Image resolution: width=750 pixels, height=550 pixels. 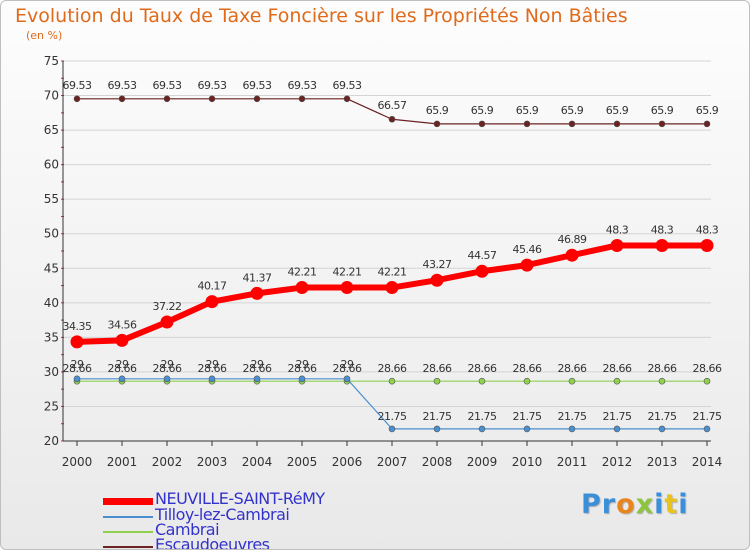 What do you see at coordinates (257, 277) in the screenshot?
I see `data-label: 41.37` at bounding box center [257, 277].